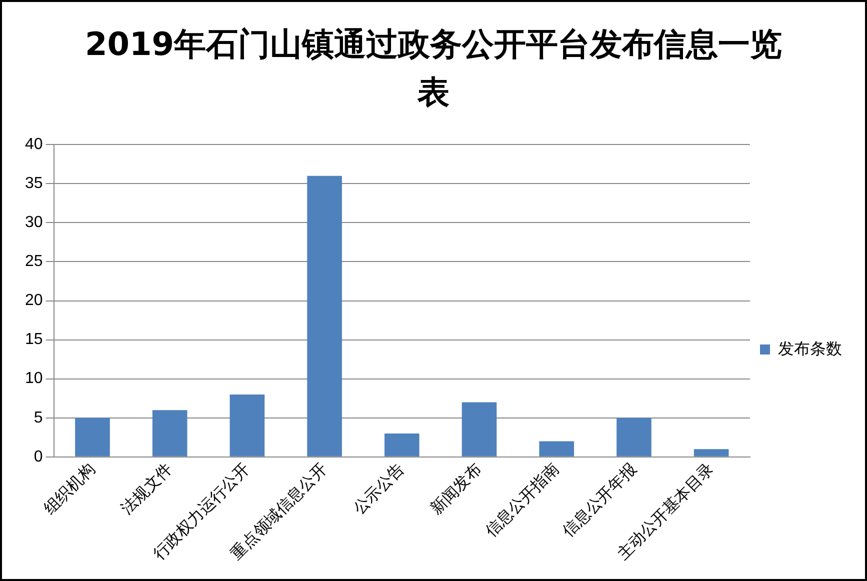  Describe the element at coordinates (34, 145) in the screenshot. I see `y-tick-label: 40` at that location.